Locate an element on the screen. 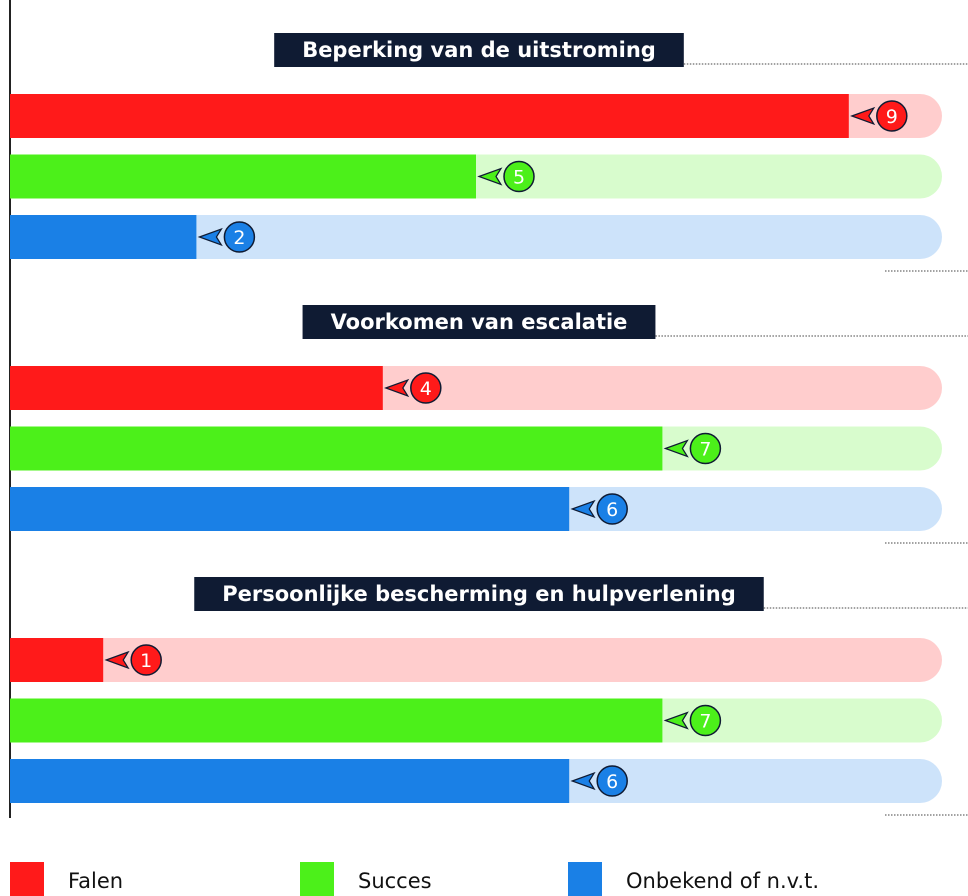 This screenshot has width=968, height=896. bar-track is located at coordinates (476, 660).